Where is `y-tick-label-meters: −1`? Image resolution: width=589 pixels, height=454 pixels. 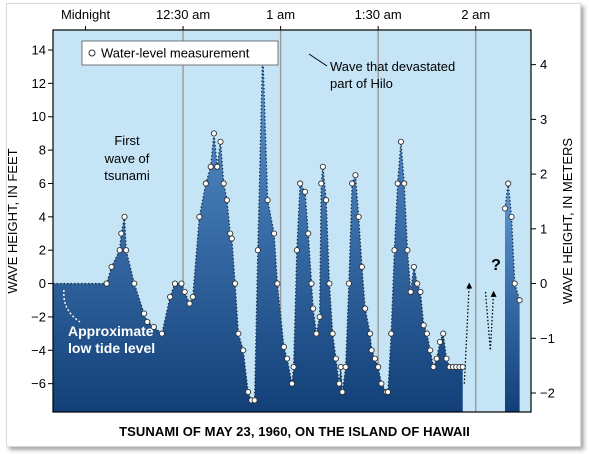
y-tick-label-meters: −1 is located at coordinates (547, 338).